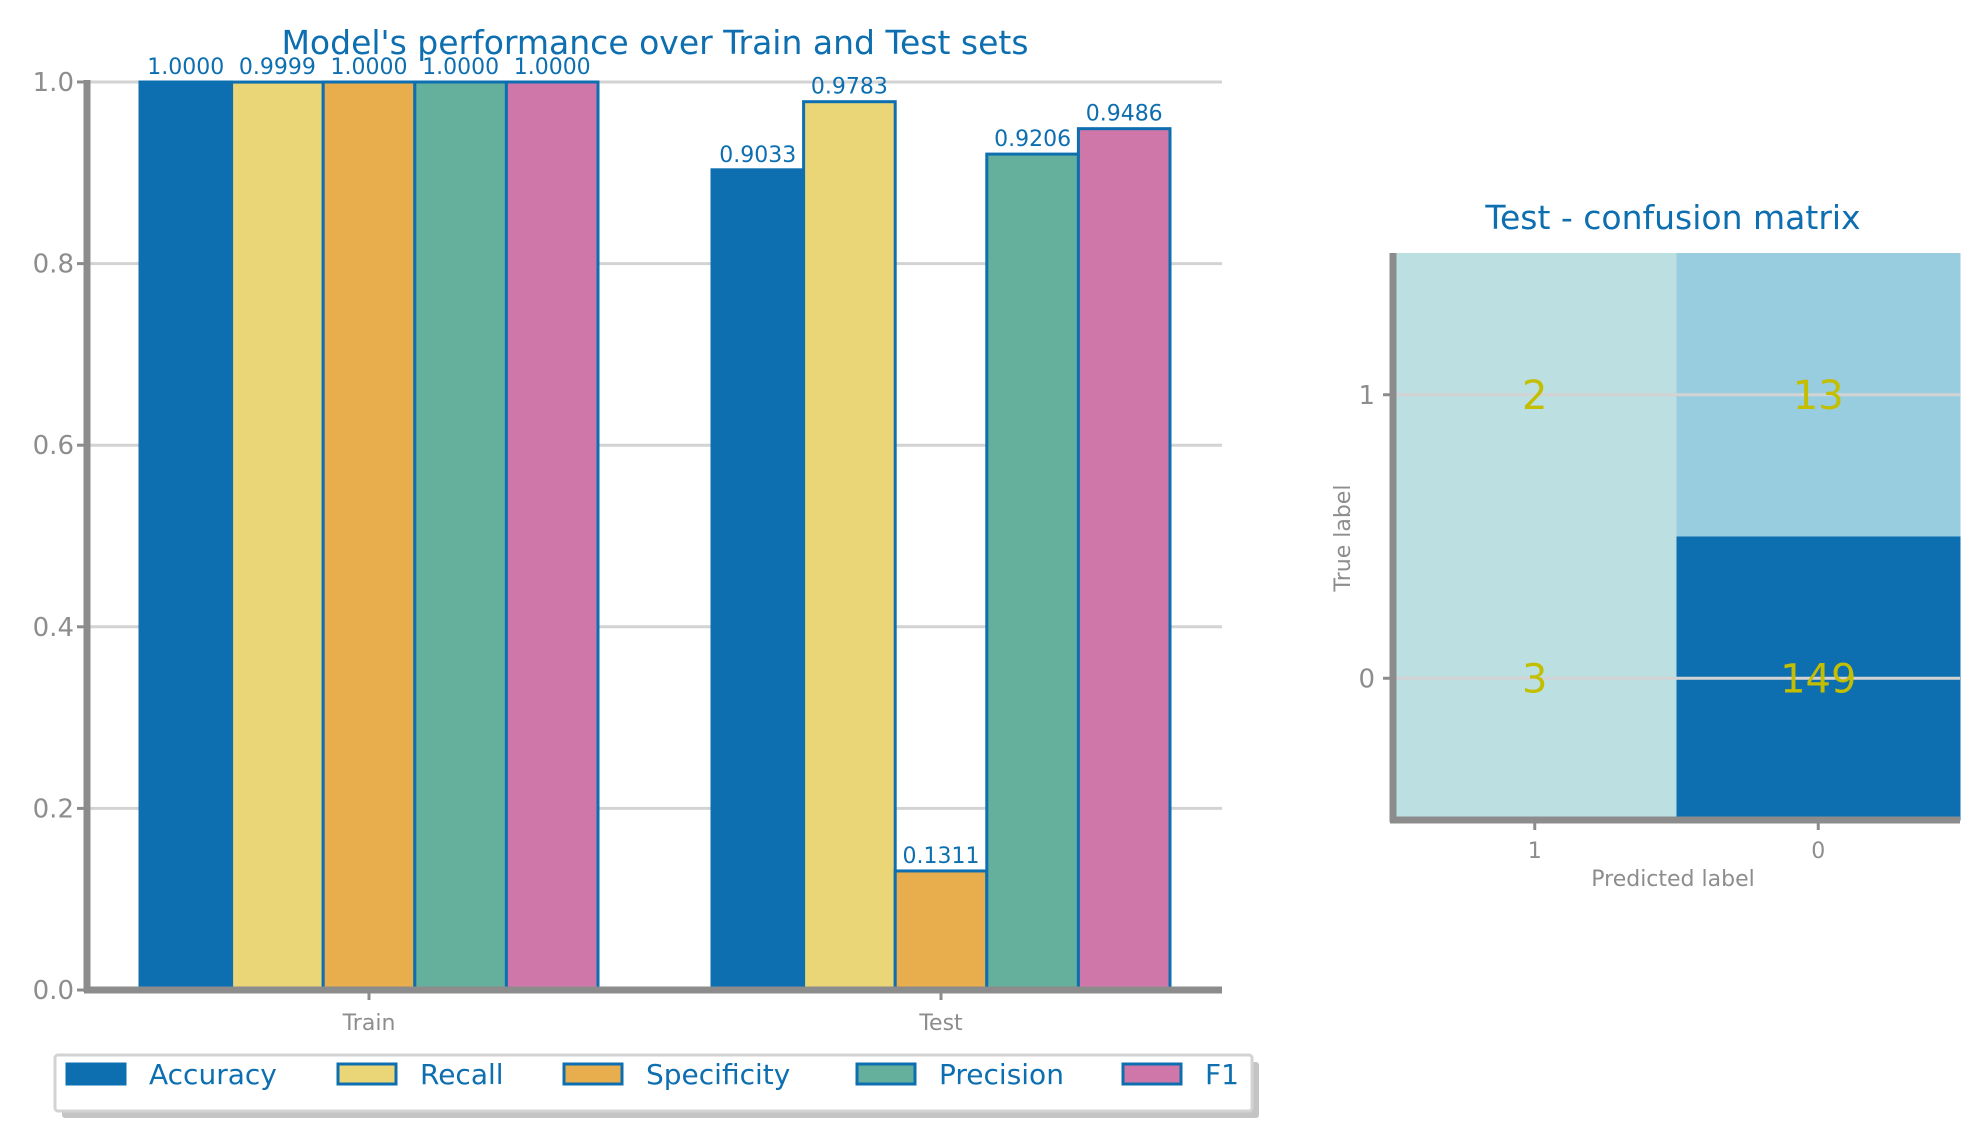 This screenshot has height=1128, width=1978. What do you see at coordinates (593, 1074) in the screenshot?
I see `legend-swatch-specificity` at bounding box center [593, 1074].